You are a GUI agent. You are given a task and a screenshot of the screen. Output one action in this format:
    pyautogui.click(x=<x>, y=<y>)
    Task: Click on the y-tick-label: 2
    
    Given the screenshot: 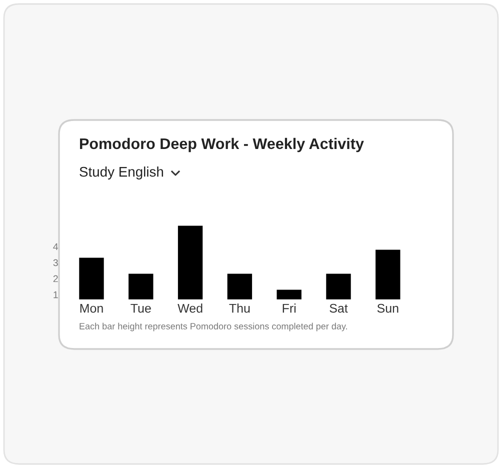 What is the action you would take?
    pyautogui.click(x=55, y=278)
    